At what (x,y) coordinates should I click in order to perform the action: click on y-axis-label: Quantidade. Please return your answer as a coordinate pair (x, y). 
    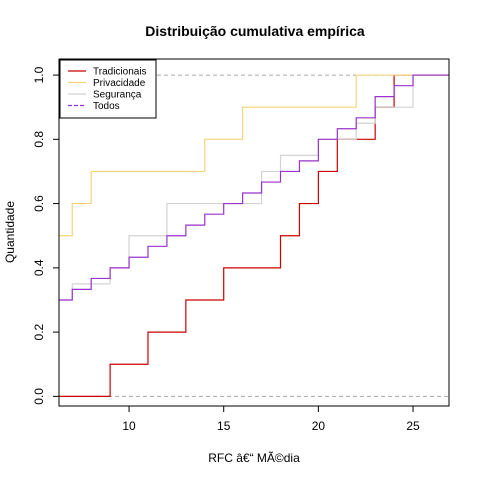
    Looking at the image, I should click on (10, 232).